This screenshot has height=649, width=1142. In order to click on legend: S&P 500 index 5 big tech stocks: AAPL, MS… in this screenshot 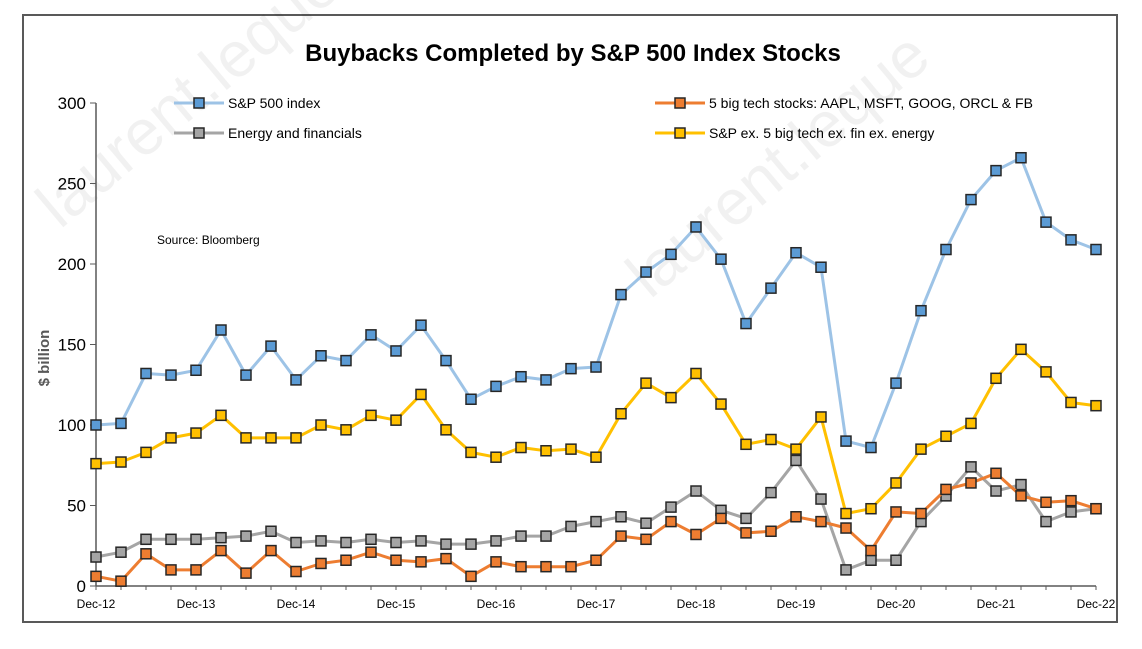, I will do `click(603, 118)`.